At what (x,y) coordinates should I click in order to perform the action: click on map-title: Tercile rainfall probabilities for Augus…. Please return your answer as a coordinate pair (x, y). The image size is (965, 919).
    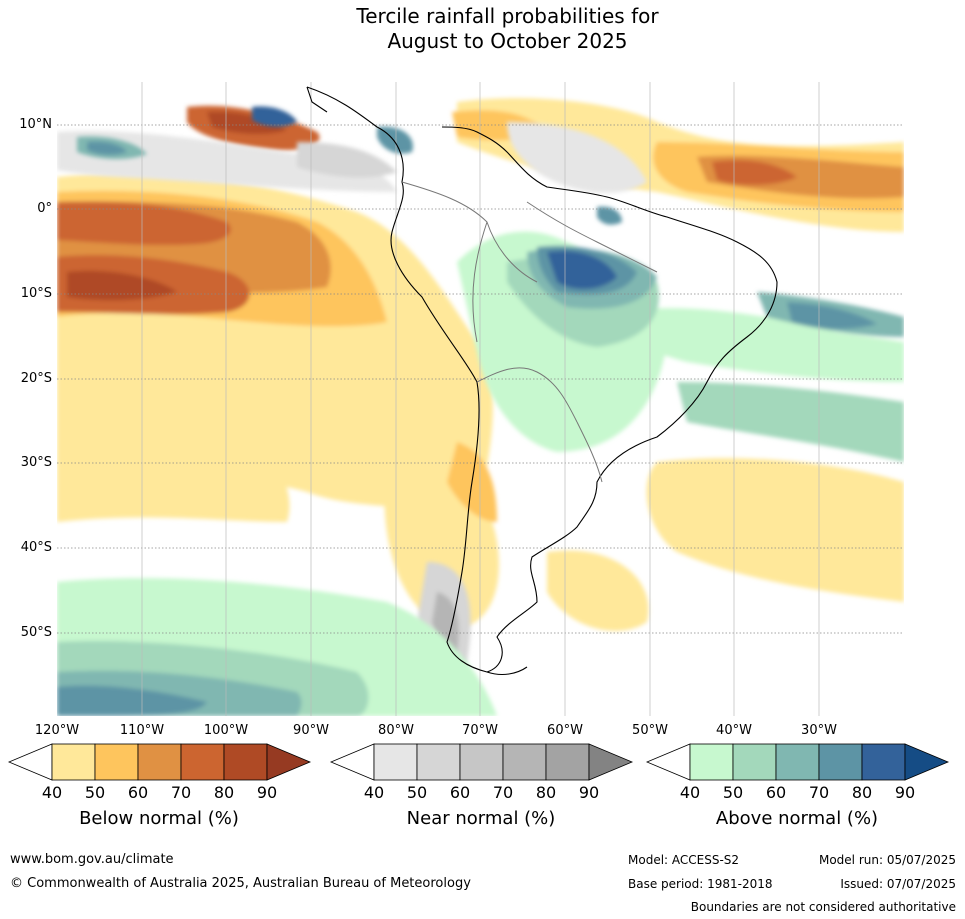
    Looking at the image, I should click on (482, 29).